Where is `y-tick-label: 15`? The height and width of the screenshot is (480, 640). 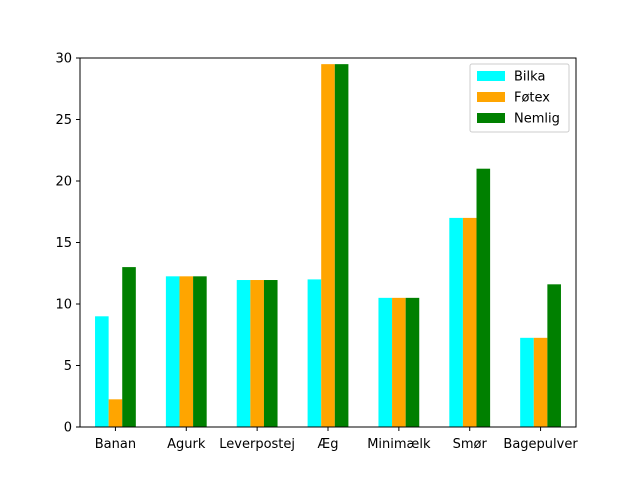 y-tick-label: 15 is located at coordinates (63, 243).